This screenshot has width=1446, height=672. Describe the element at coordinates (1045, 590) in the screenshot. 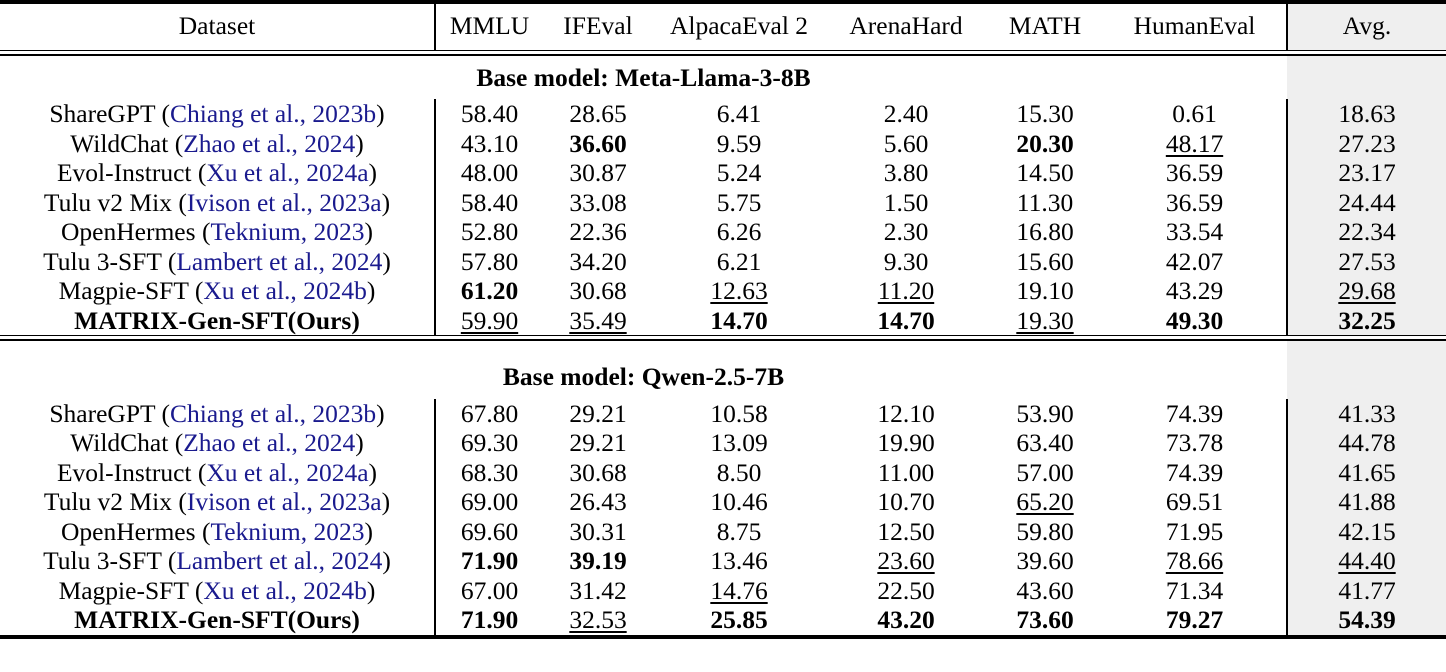

I see `cell-value: 43.60` at that location.